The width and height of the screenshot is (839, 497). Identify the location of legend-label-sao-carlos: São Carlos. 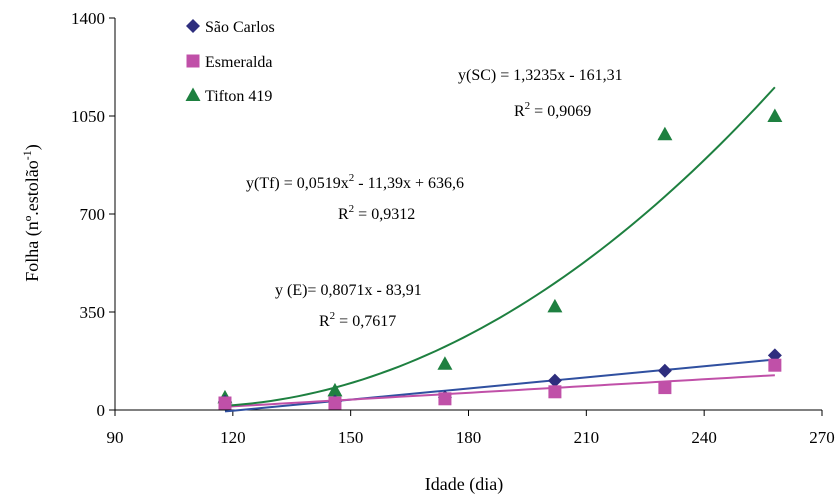
(240, 27).